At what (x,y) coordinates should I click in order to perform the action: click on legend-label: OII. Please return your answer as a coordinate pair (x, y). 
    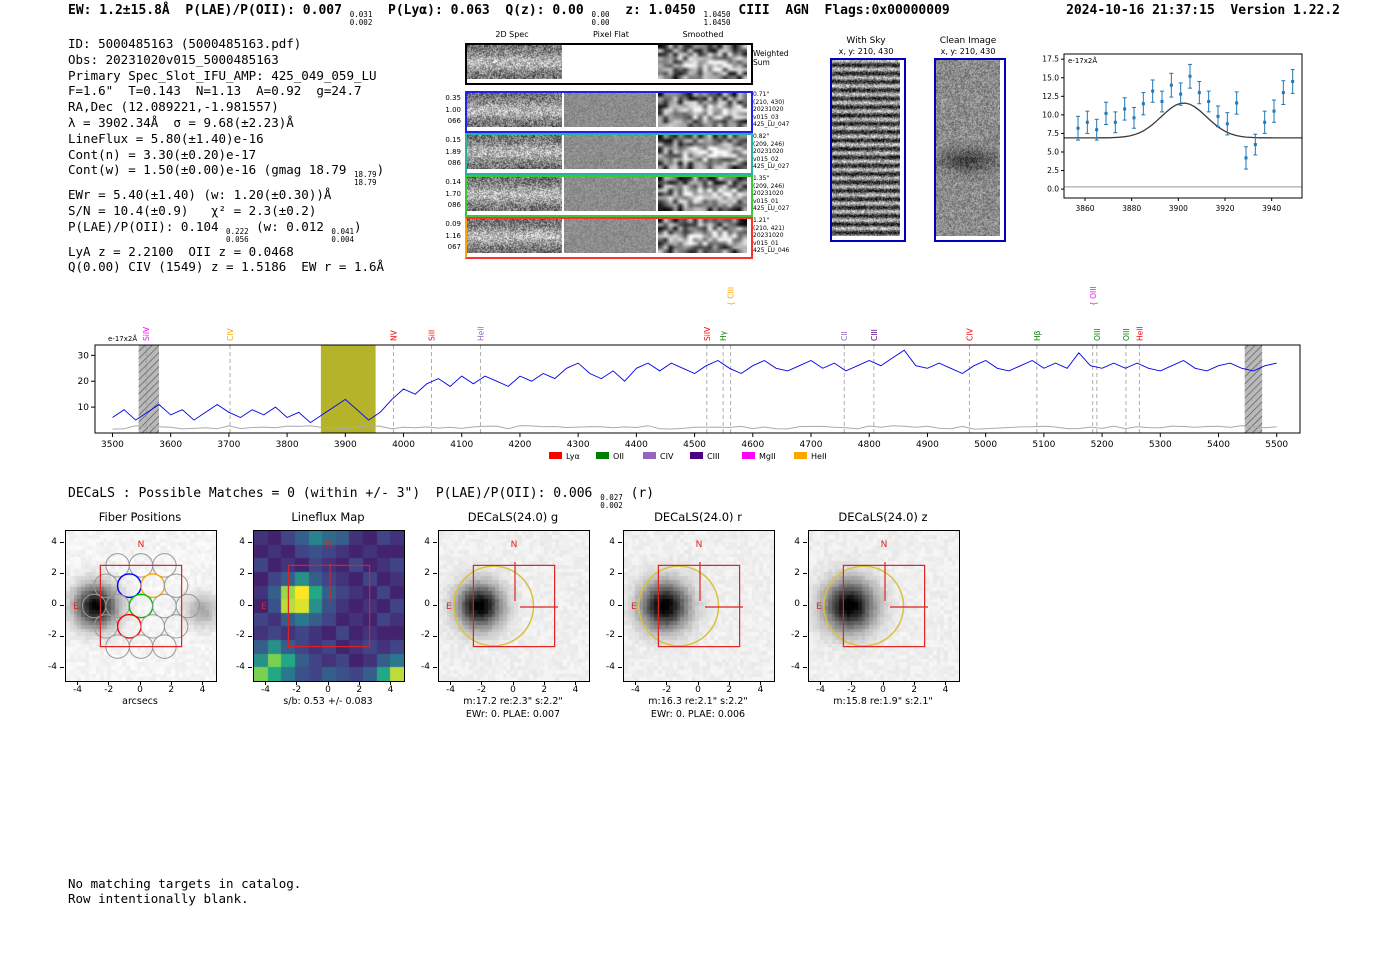
    Looking at the image, I should click on (618, 456).